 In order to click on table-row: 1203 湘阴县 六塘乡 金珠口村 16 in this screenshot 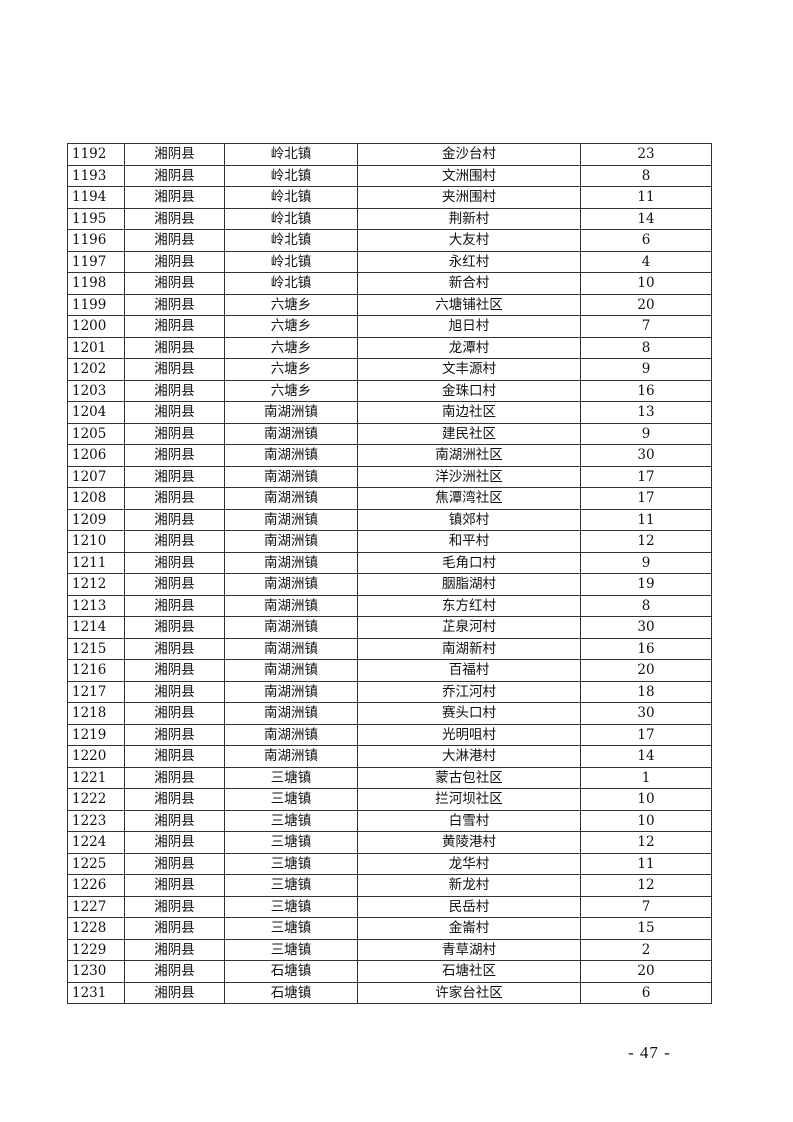, I will do `click(389, 390)`.